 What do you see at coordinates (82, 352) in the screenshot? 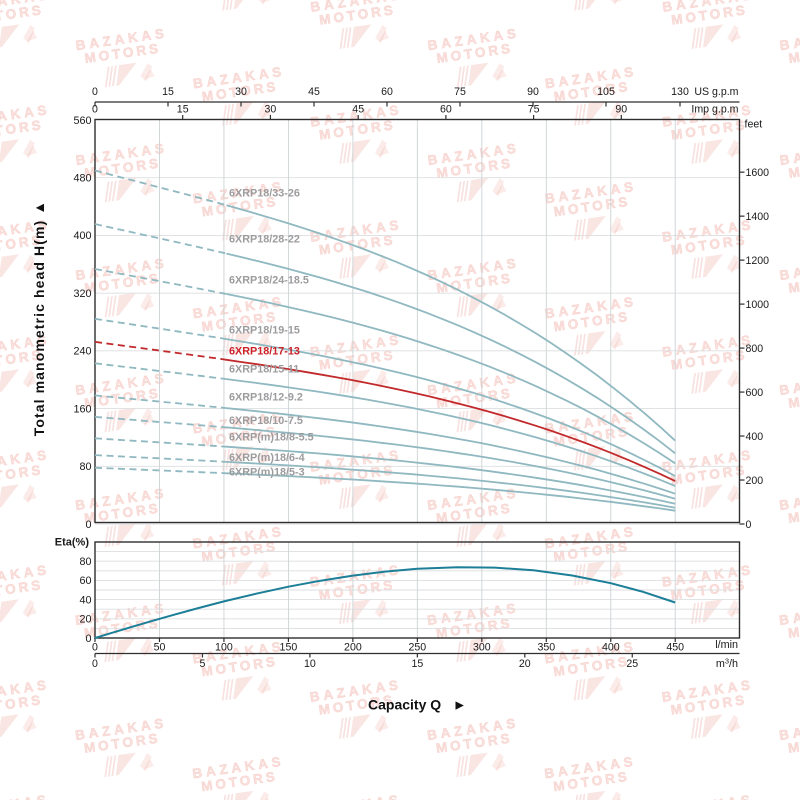
I see `svg-text: 240` at bounding box center [82, 352].